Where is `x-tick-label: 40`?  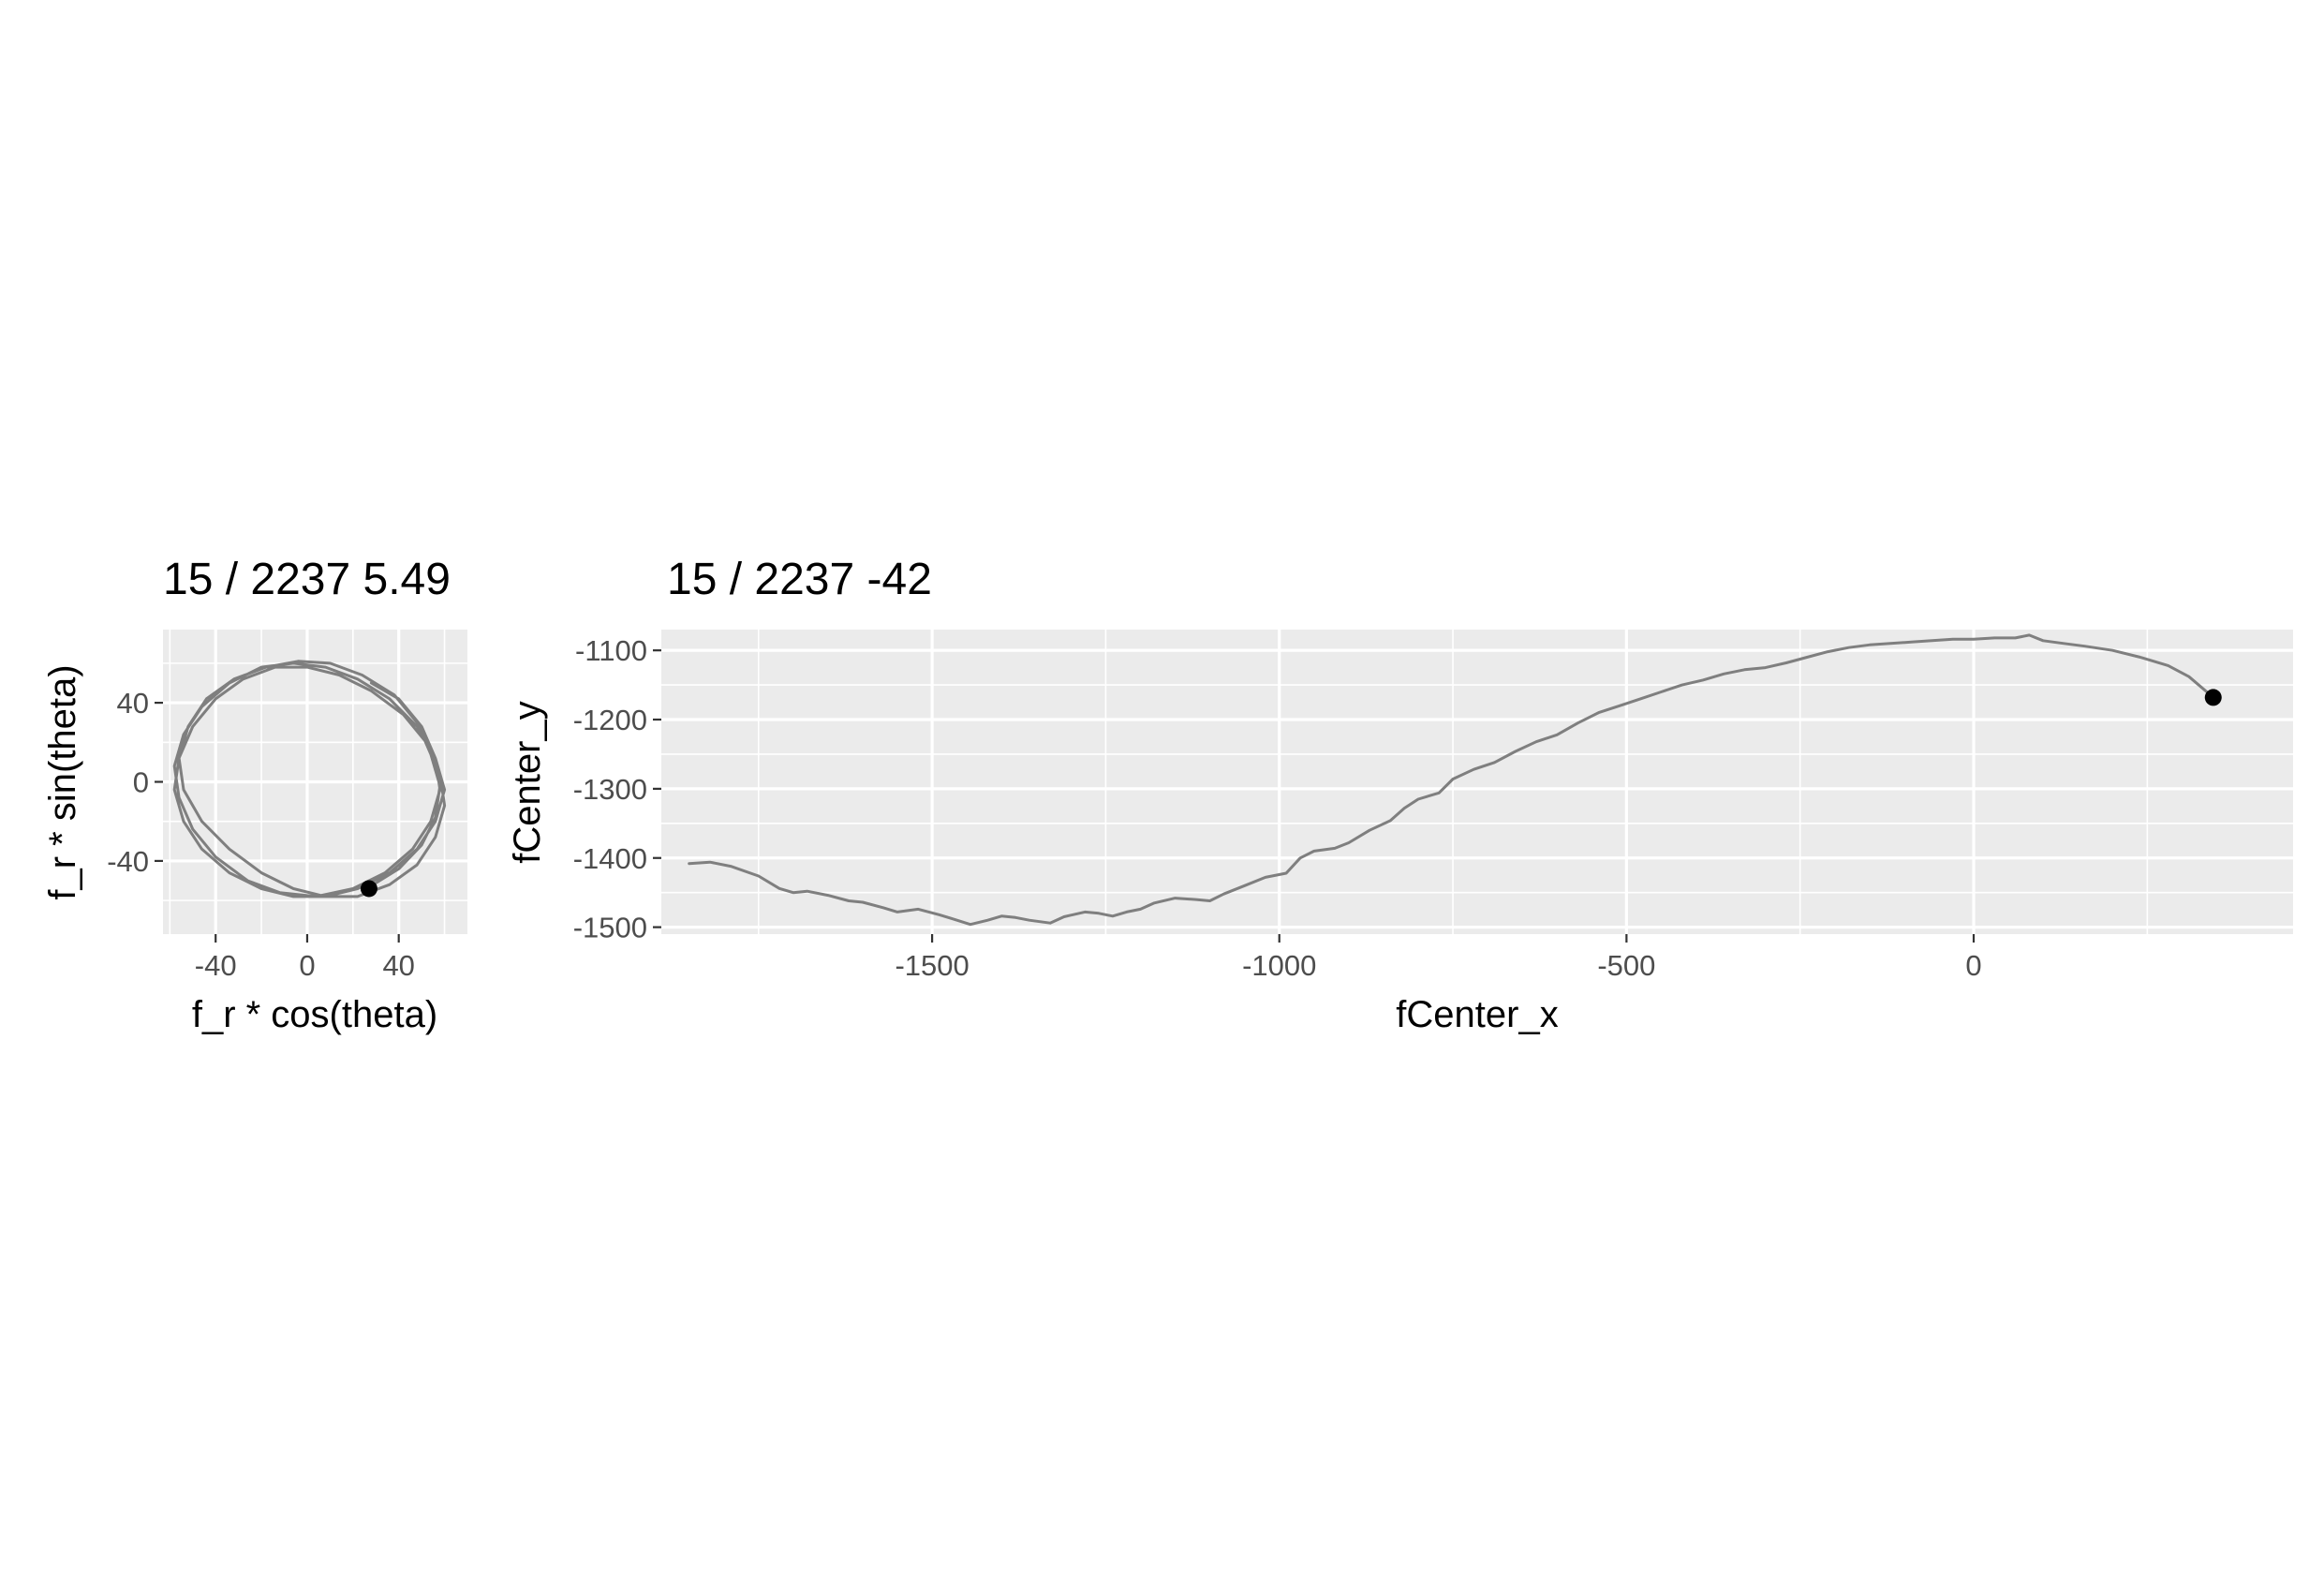
x-tick-label: 40 is located at coordinates (398, 966).